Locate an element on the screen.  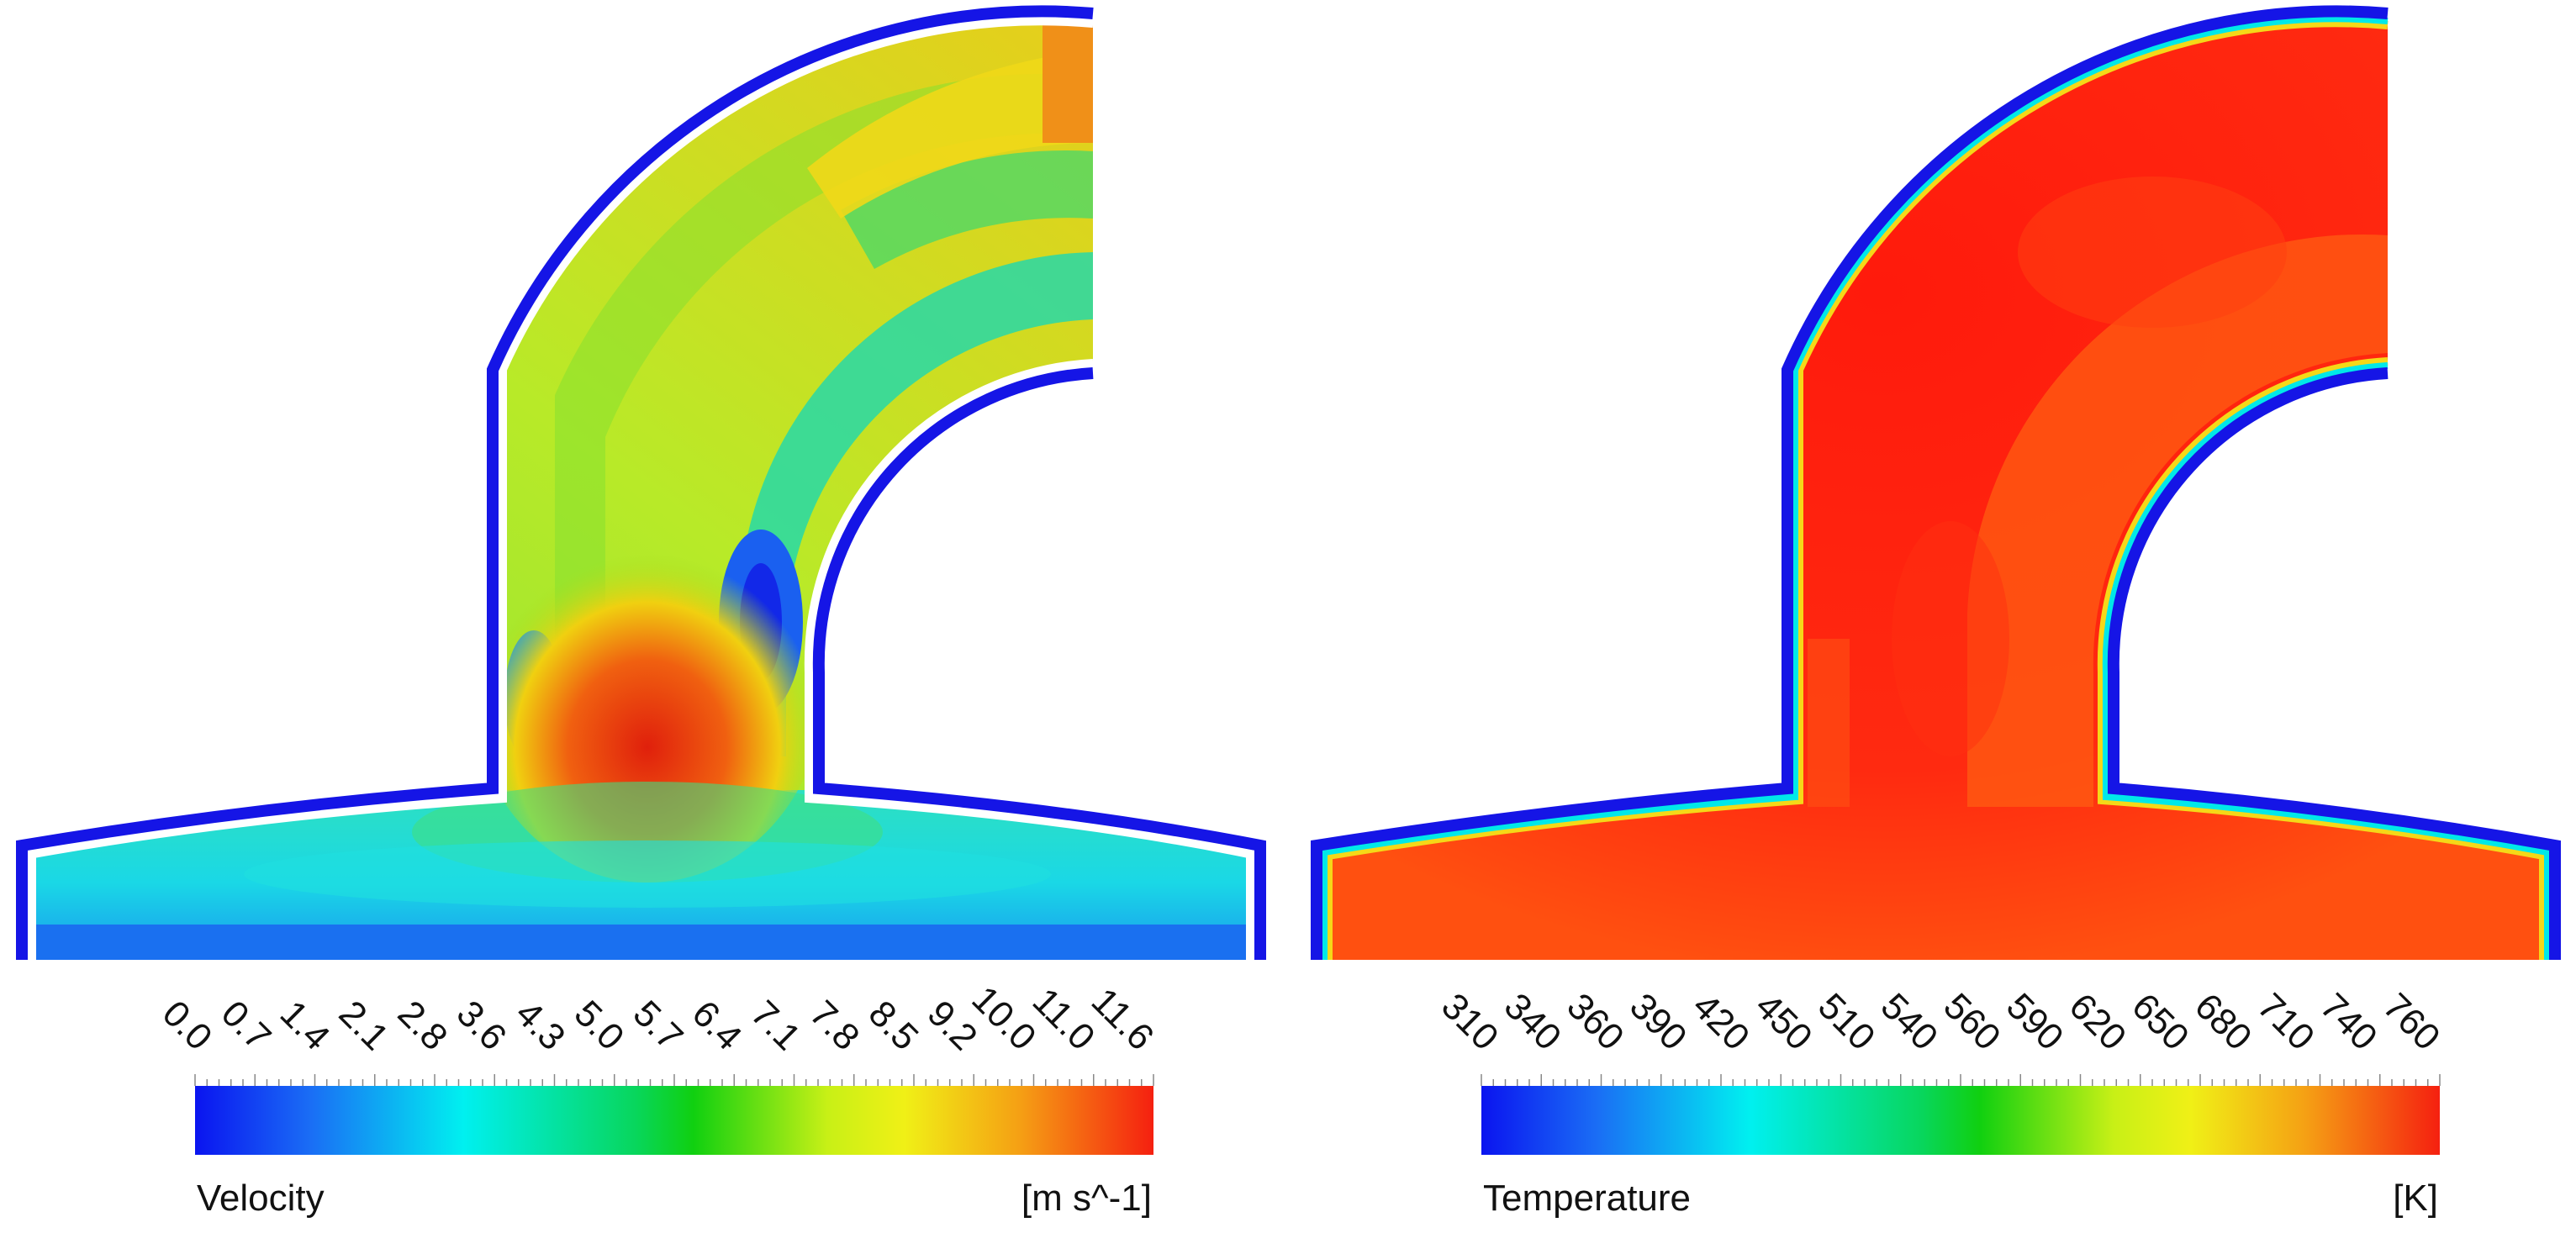
temperature-tick-label: 760 is located at coordinates (2412, 1023).